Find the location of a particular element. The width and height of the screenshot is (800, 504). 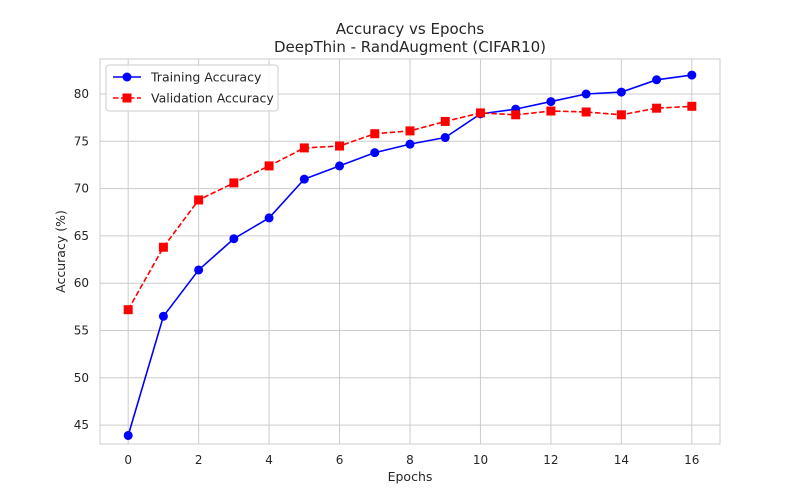

y-tick-label: 50 is located at coordinates (81, 378).